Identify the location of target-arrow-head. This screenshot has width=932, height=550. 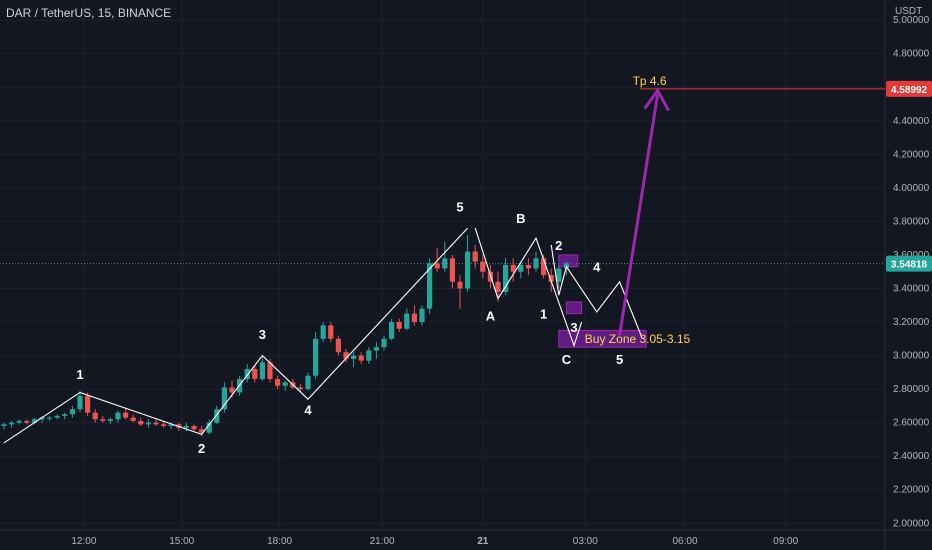
(656, 99).